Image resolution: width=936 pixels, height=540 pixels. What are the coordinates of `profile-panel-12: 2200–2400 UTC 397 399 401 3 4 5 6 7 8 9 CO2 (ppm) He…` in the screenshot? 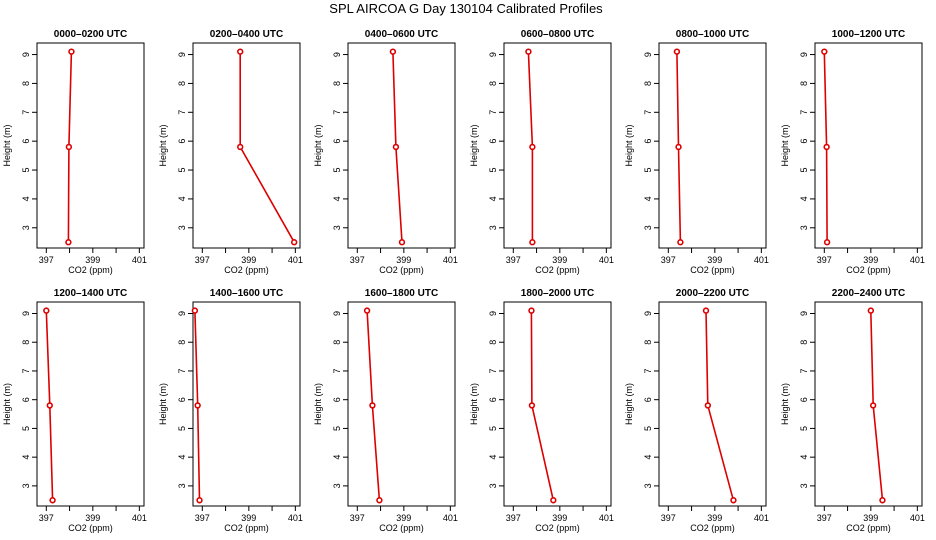 It's located at (852, 410).